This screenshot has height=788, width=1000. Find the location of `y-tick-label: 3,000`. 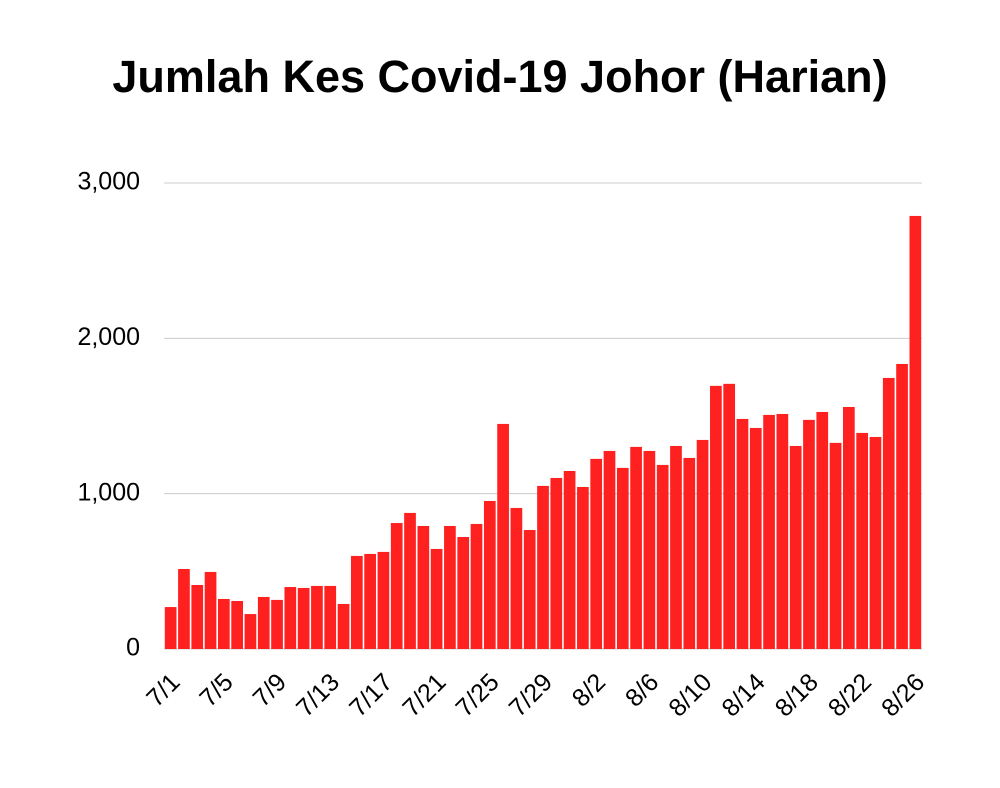

y-tick-label: 3,000 is located at coordinates (108, 182).